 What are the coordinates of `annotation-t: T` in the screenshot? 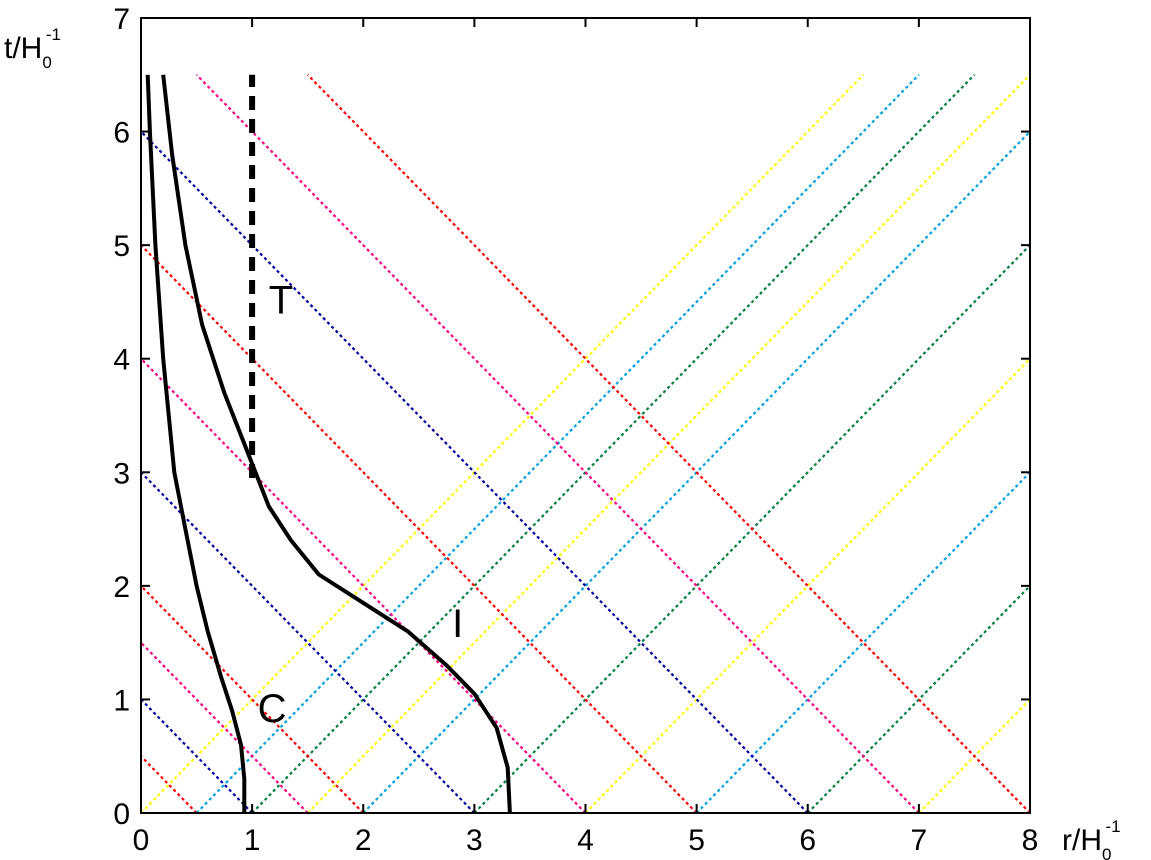 It's located at (281, 300).